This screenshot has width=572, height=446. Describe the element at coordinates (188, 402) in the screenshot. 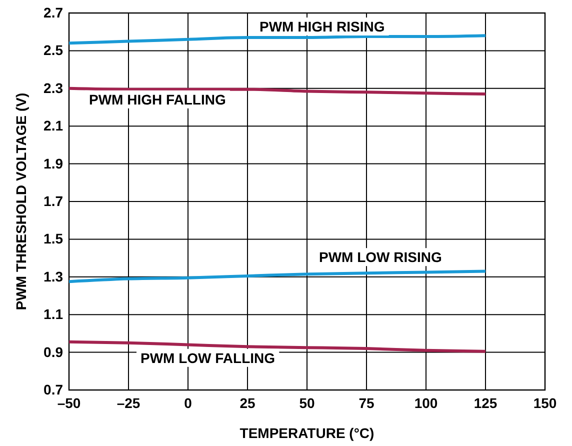

I see `x-tick-label: 0` at that location.